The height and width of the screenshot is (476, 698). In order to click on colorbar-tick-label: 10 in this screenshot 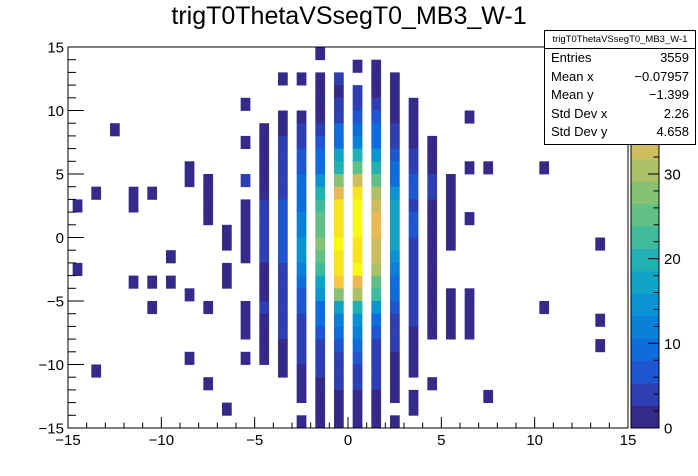, I will do `click(672, 344)`.